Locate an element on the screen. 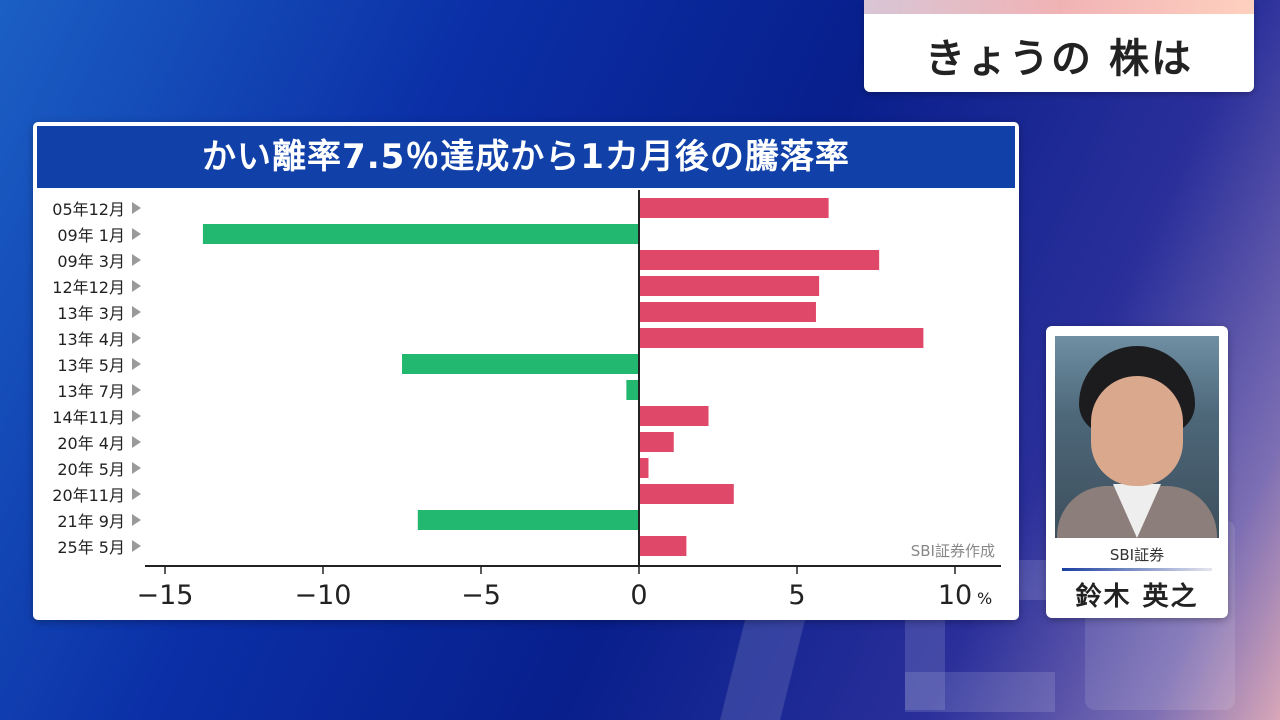 Image resolution: width=1280 pixels, height=720 pixels. x-tick-label: 10 is located at coordinates (955, 595).